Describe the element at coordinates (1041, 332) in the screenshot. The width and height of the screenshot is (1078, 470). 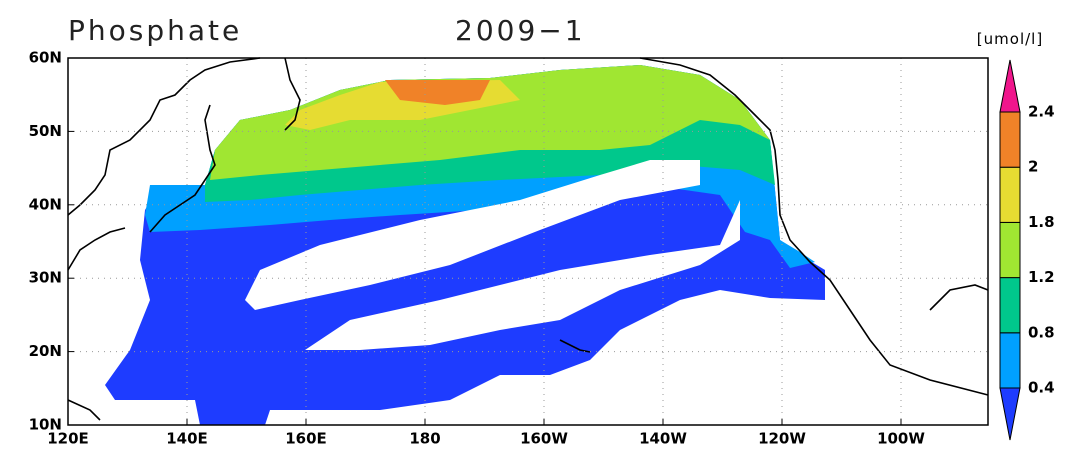
I see `colorbar-label: 0.8` at that location.